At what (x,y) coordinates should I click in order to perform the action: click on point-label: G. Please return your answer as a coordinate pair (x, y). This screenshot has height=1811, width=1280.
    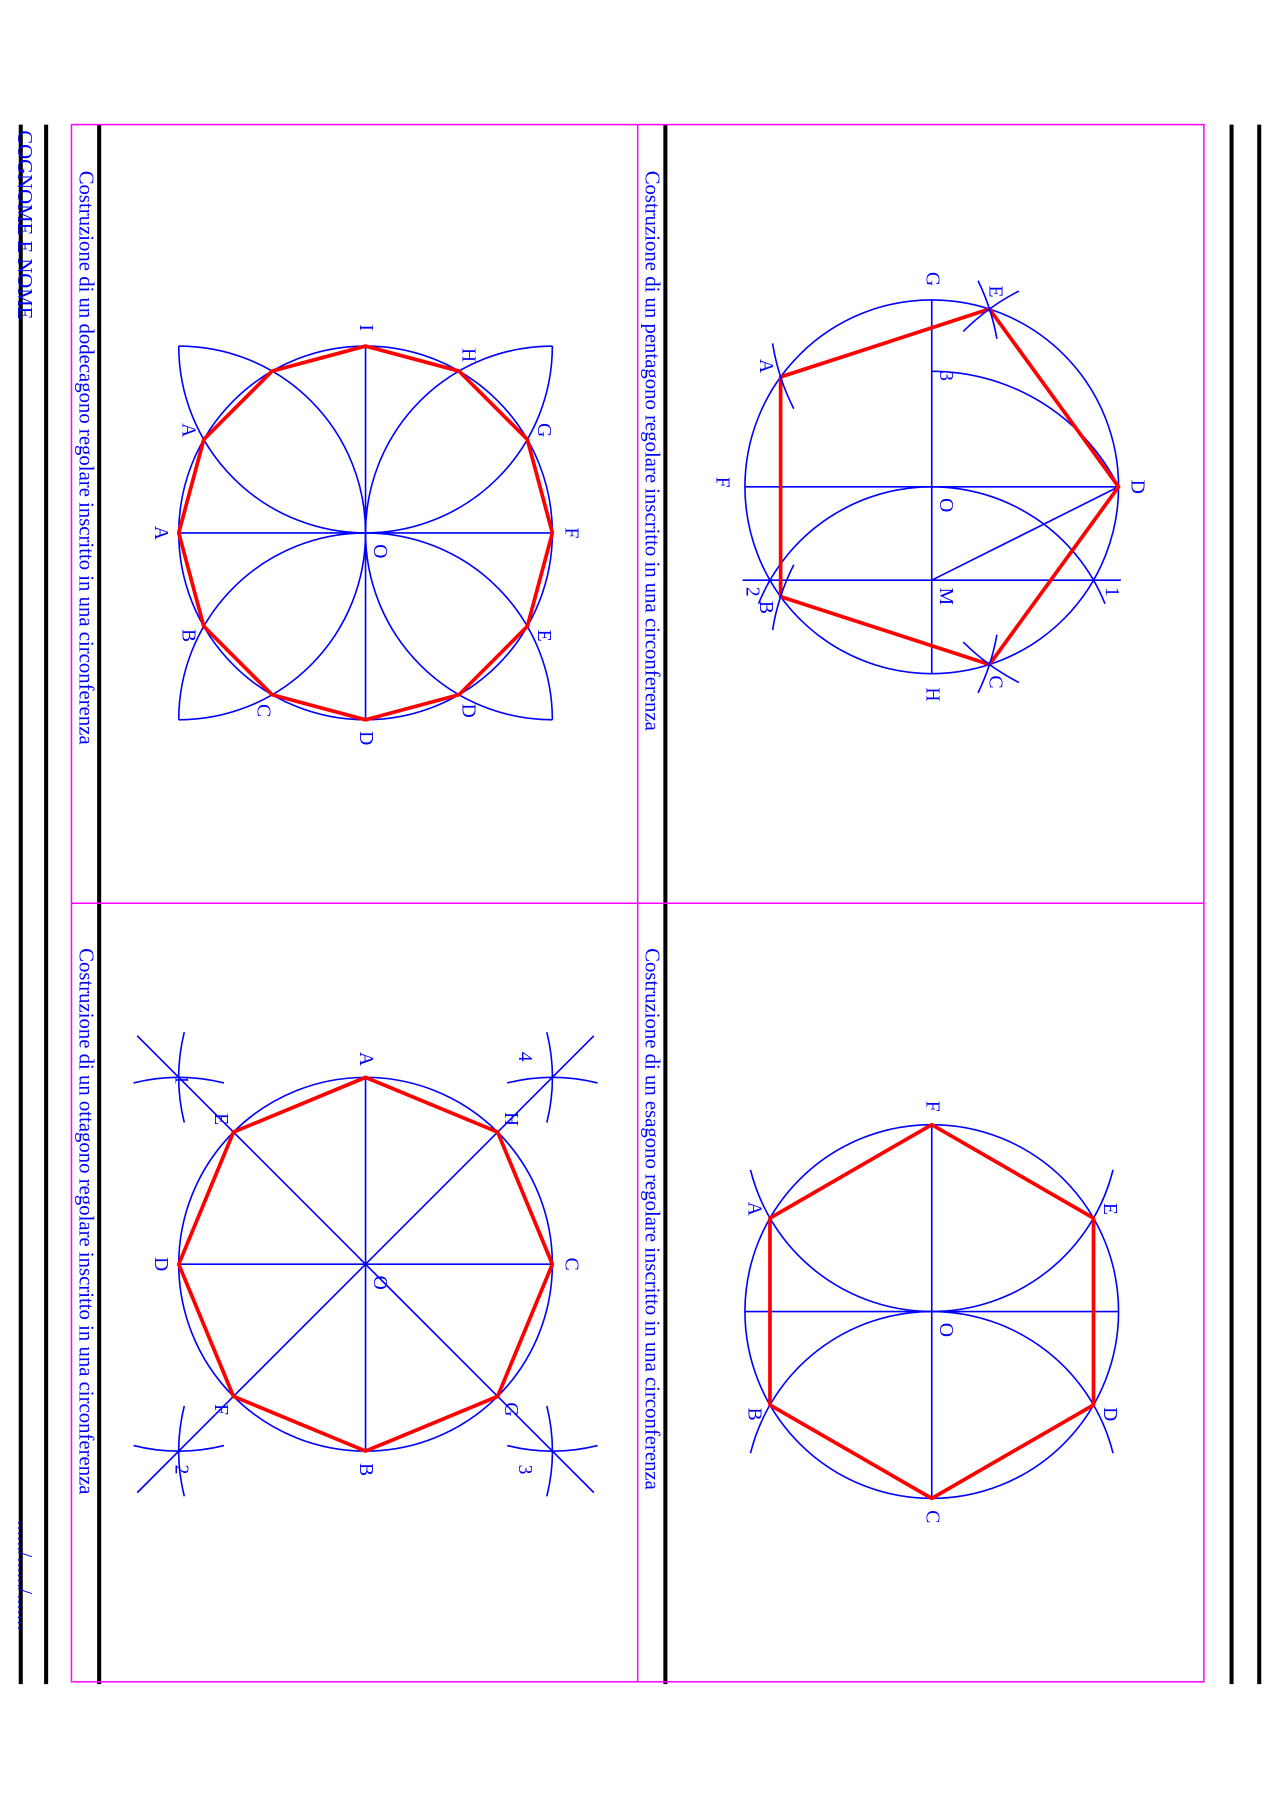
    Looking at the image, I should click on (931, 279).